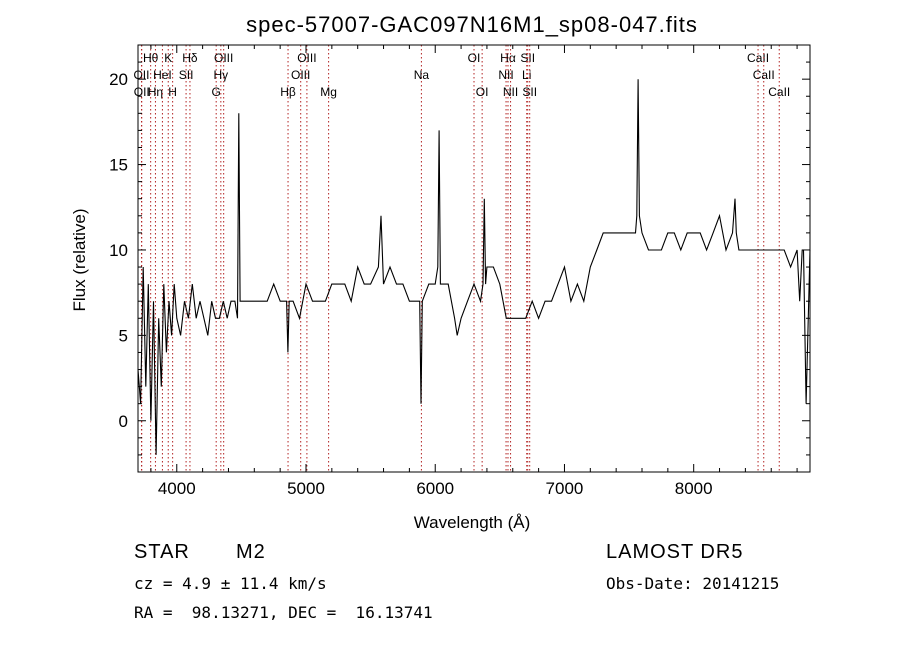  Describe the element at coordinates (190, 58) in the screenshot. I see `line-marker-label: Hδ` at that location.